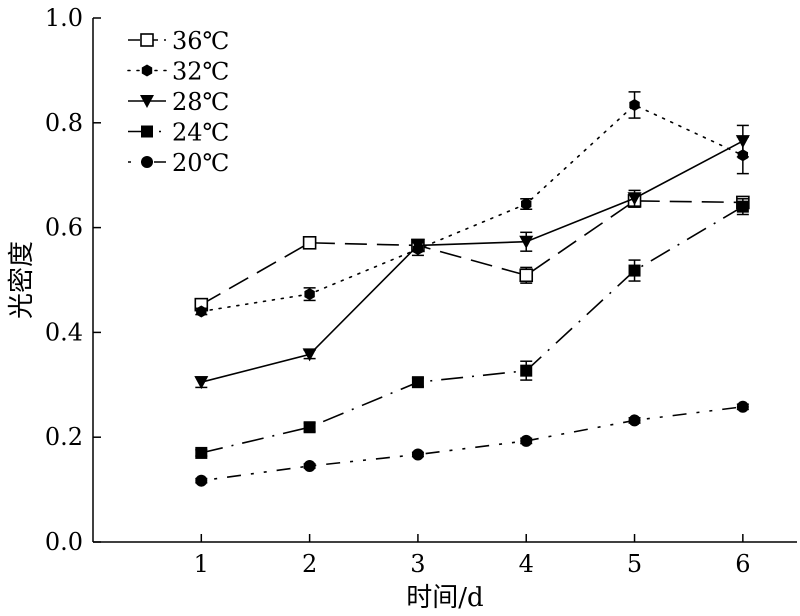 This screenshot has height=616, width=800. What do you see at coordinates (22, 280) in the screenshot?
I see `y-axis-title: 光密度` at bounding box center [22, 280].